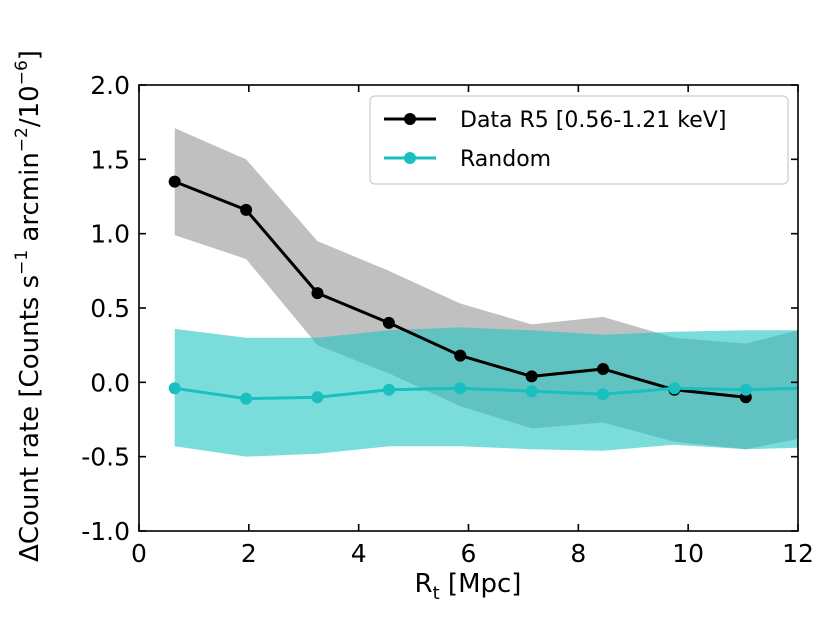  I want to click on x-tick-label: 12, so click(798, 553).